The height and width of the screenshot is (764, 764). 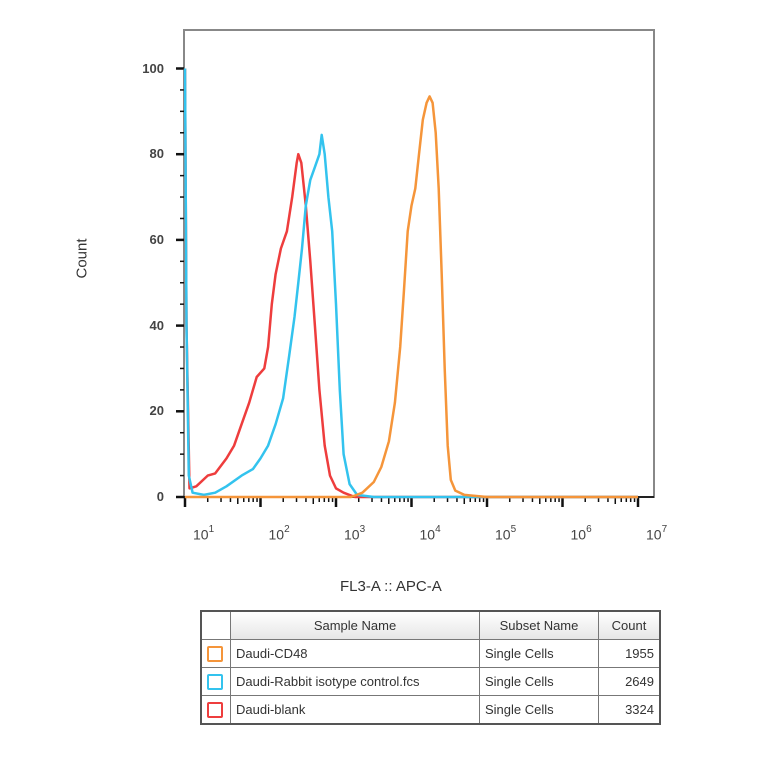 I want to click on legend-row: Daudi-CD48 Single Cells 1955, so click(x=430, y=653).